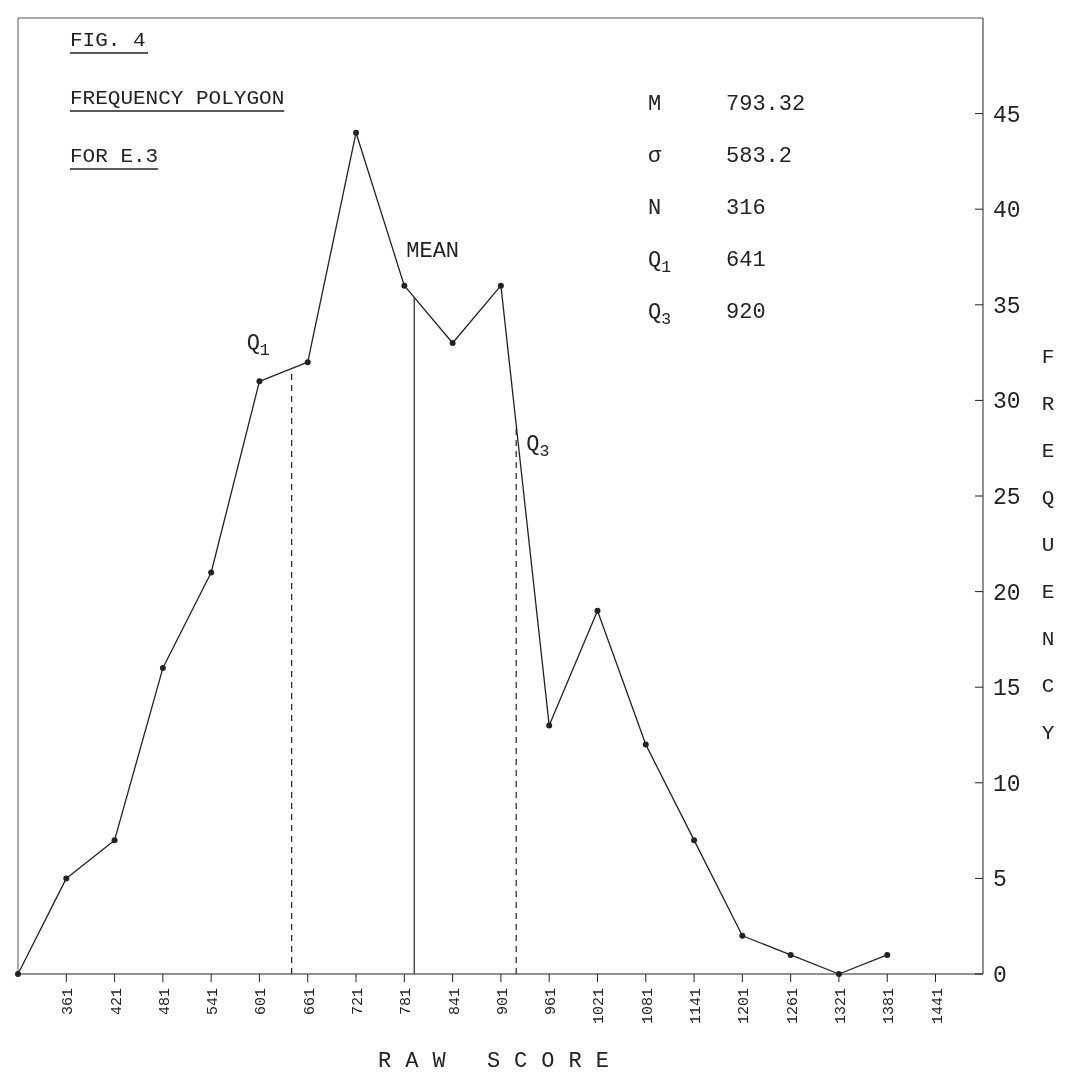  What do you see at coordinates (1007, 402) in the screenshot?
I see `y-tick-label: 30` at bounding box center [1007, 402].